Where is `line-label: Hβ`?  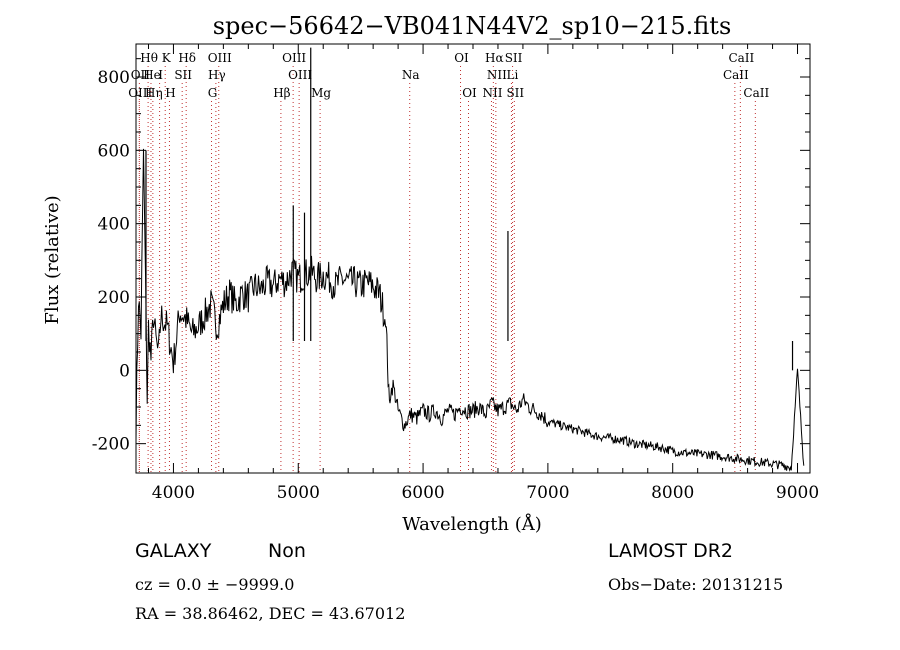
line-label: Hβ is located at coordinates (281, 93).